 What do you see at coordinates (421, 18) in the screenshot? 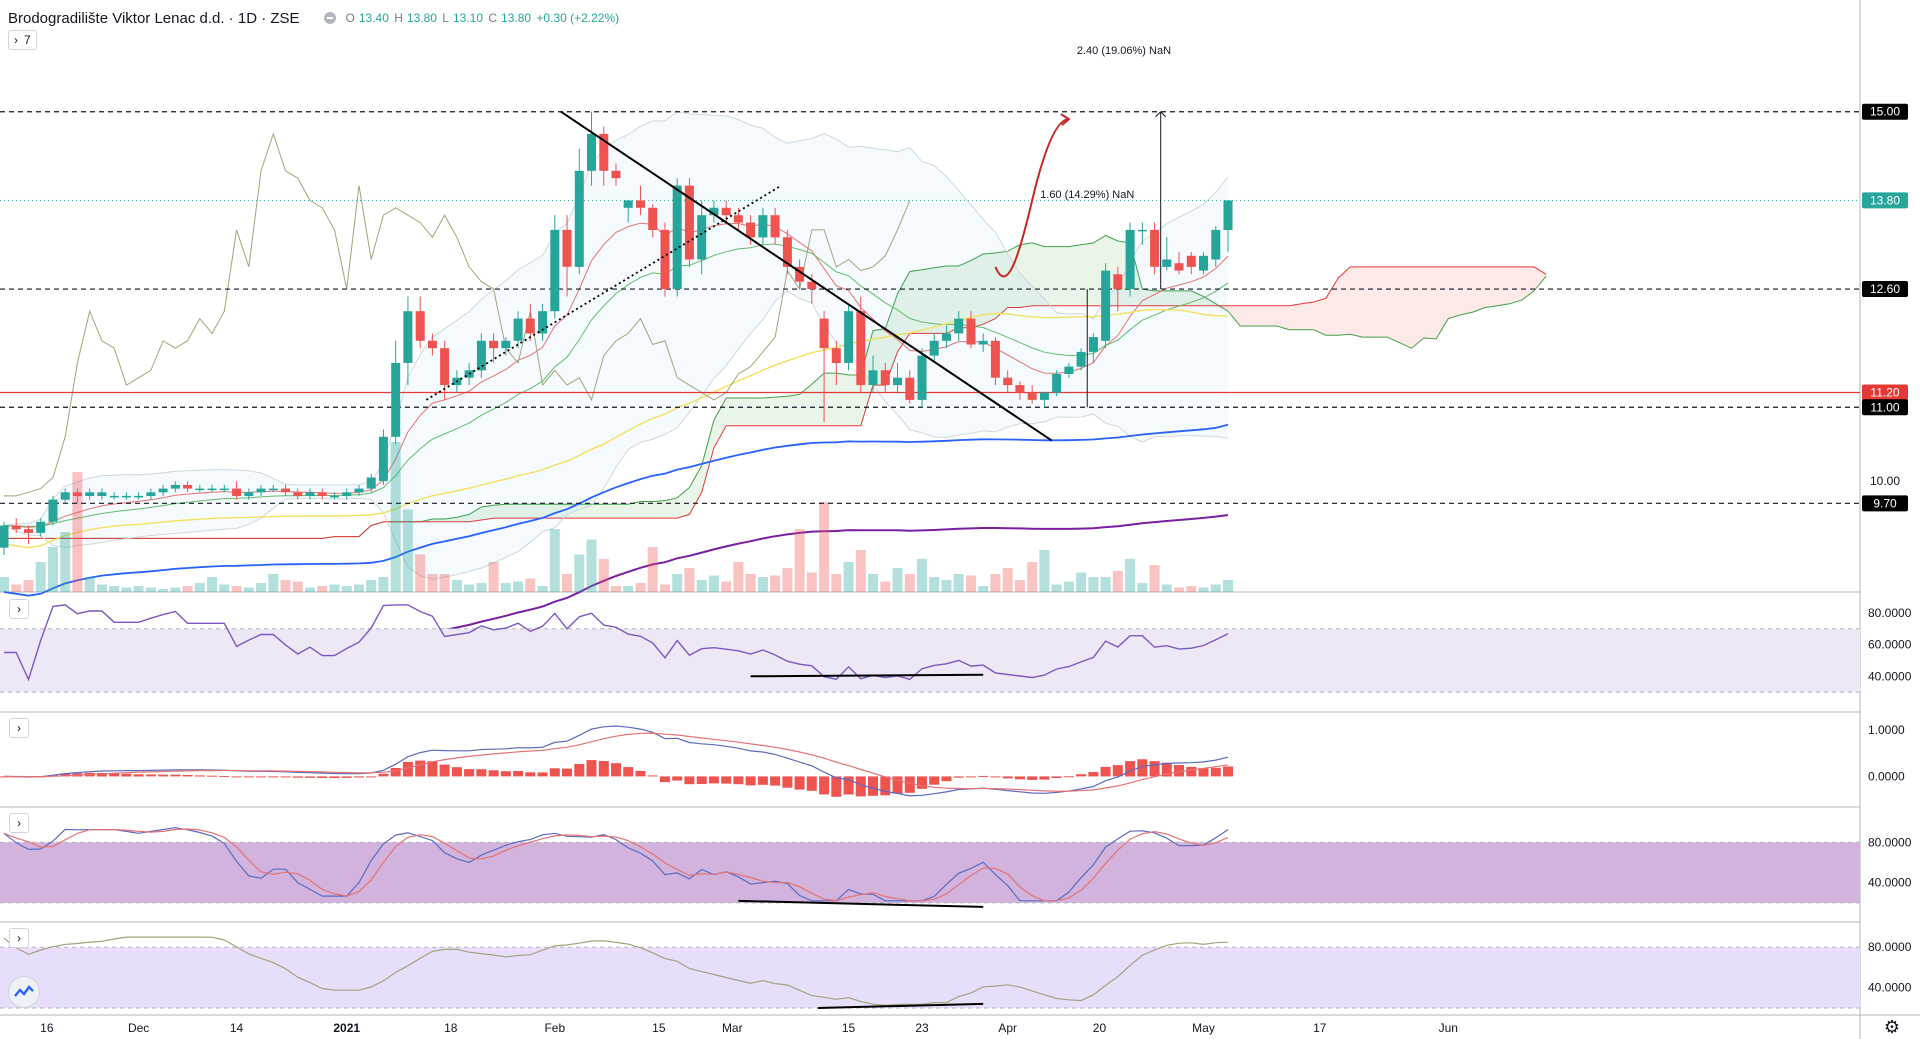
I see `high-value: 13.80` at bounding box center [421, 18].